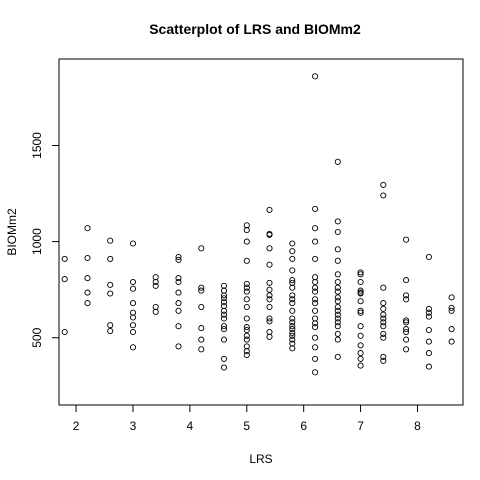 This screenshot has height=480, width=480. What do you see at coordinates (76, 426) in the screenshot?
I see `x-tick-label: 2` at bounding box center [76, 426].